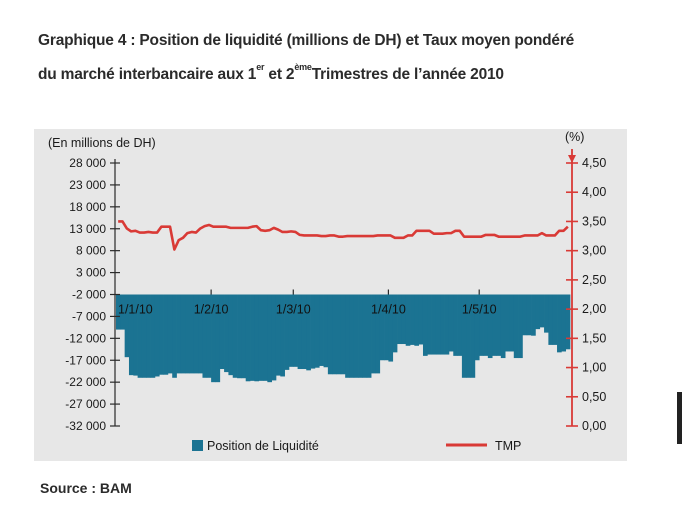  What do you see at coordinates (594, 426) in the screenshot?
I see `right-tick-label: 0,00` at bounding box center [594, 426].